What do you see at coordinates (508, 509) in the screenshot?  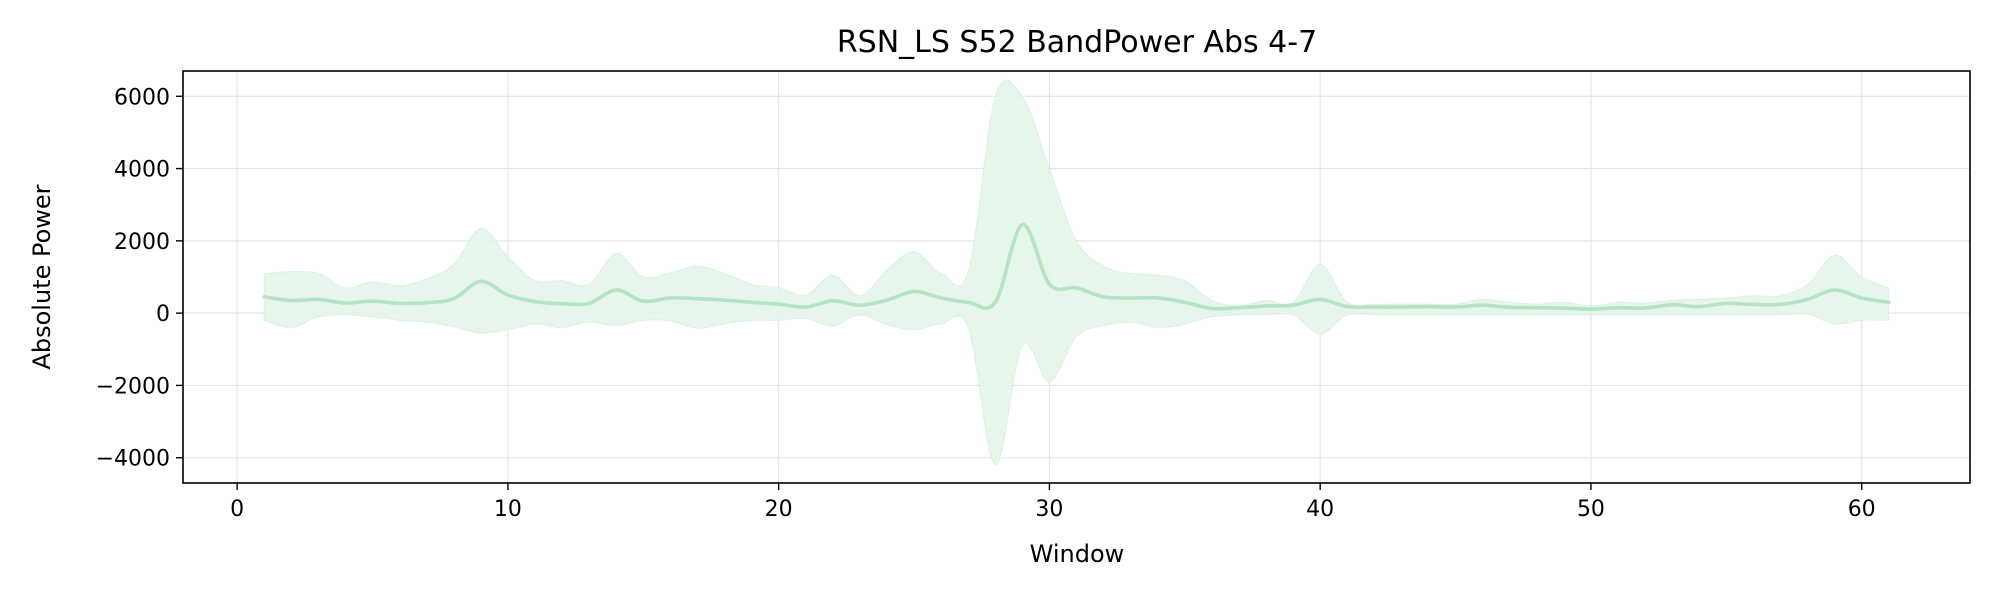 I see `x-tick-label: 10` at bounding box center [508, 509].